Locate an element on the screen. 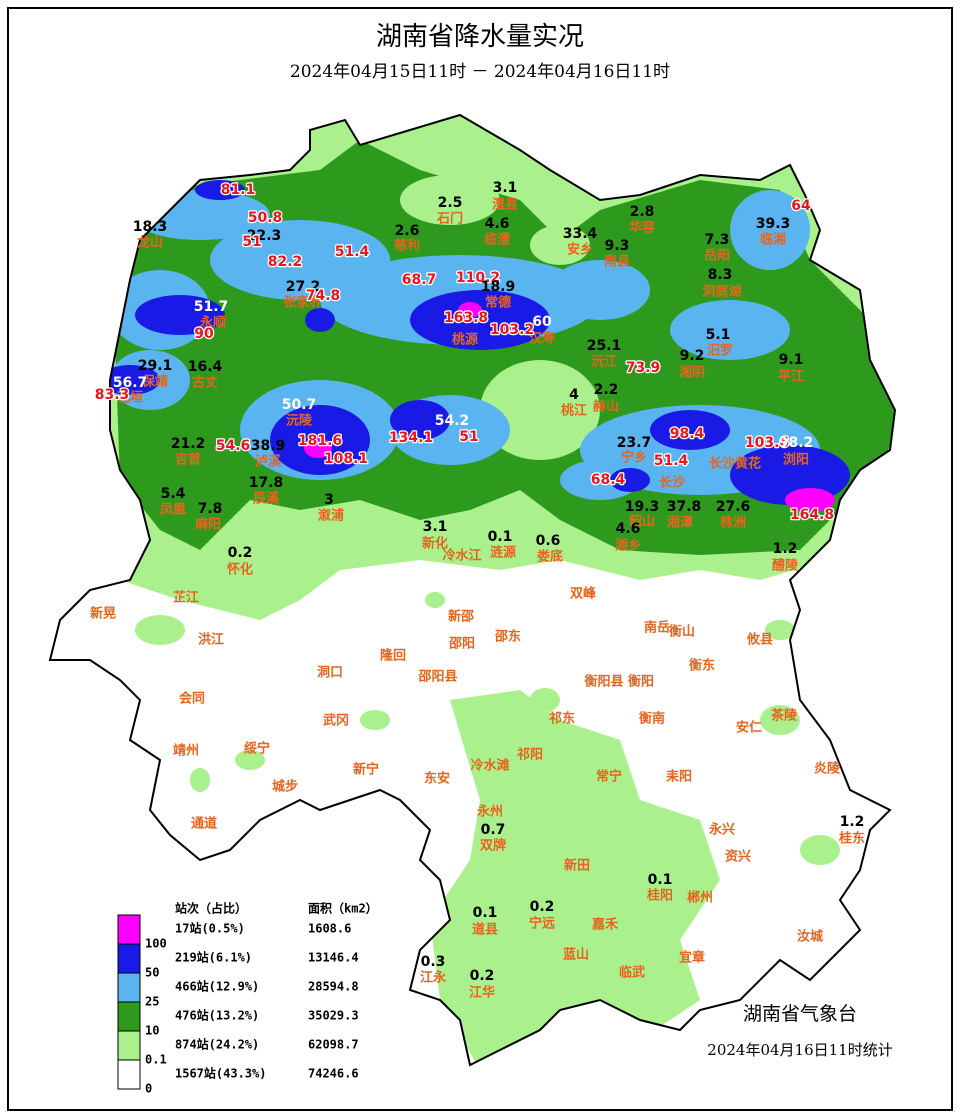 The height and width of the screenshot is (1118, 960). place-name: 南岳 is located at coordinates (657, 628).